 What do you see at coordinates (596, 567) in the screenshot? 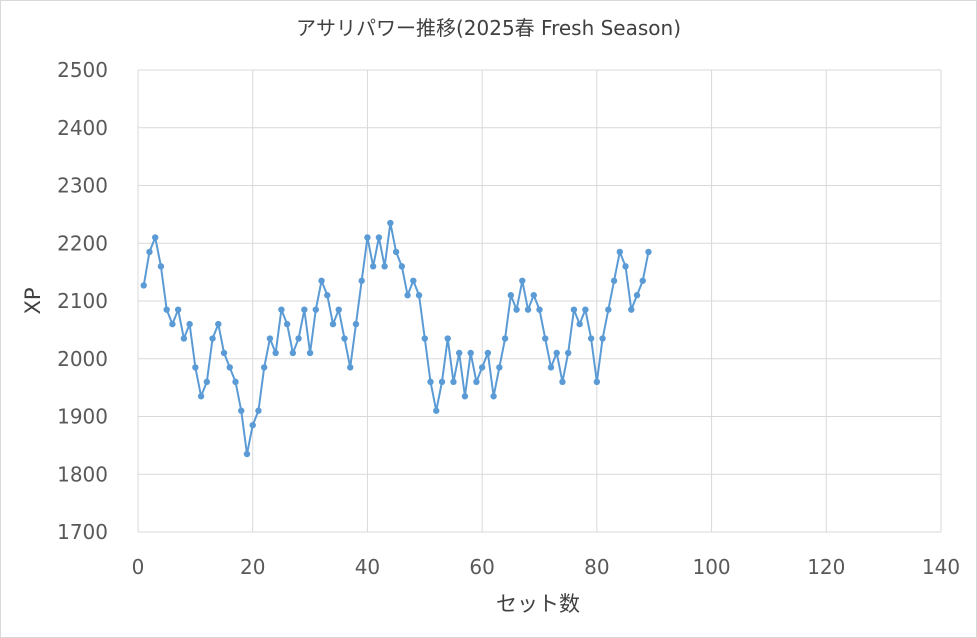
I see `x-tick-label: 80` at bounding box center [596, 567].